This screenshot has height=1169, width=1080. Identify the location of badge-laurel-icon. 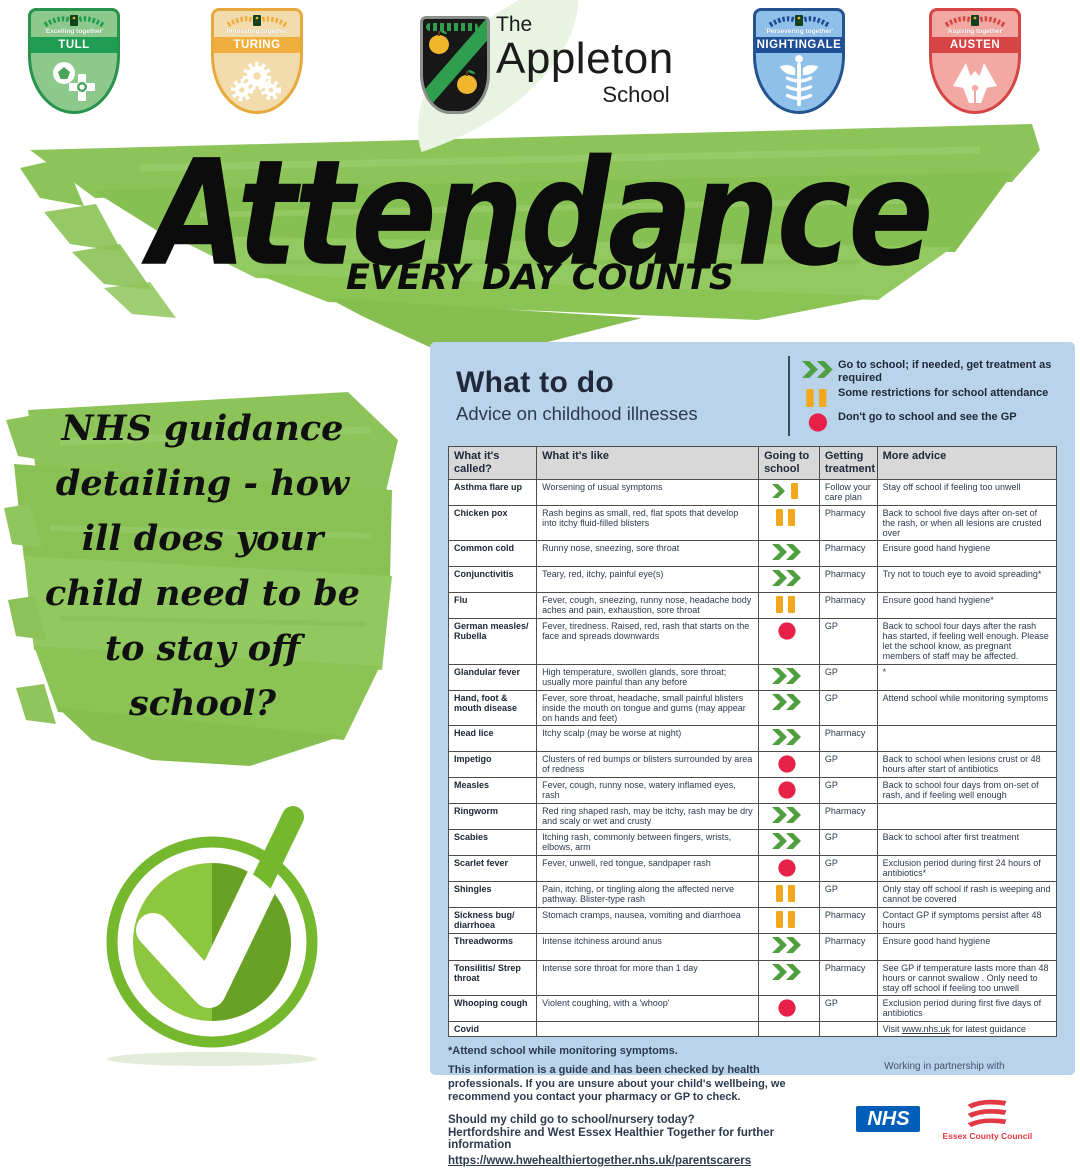
(74, 21).